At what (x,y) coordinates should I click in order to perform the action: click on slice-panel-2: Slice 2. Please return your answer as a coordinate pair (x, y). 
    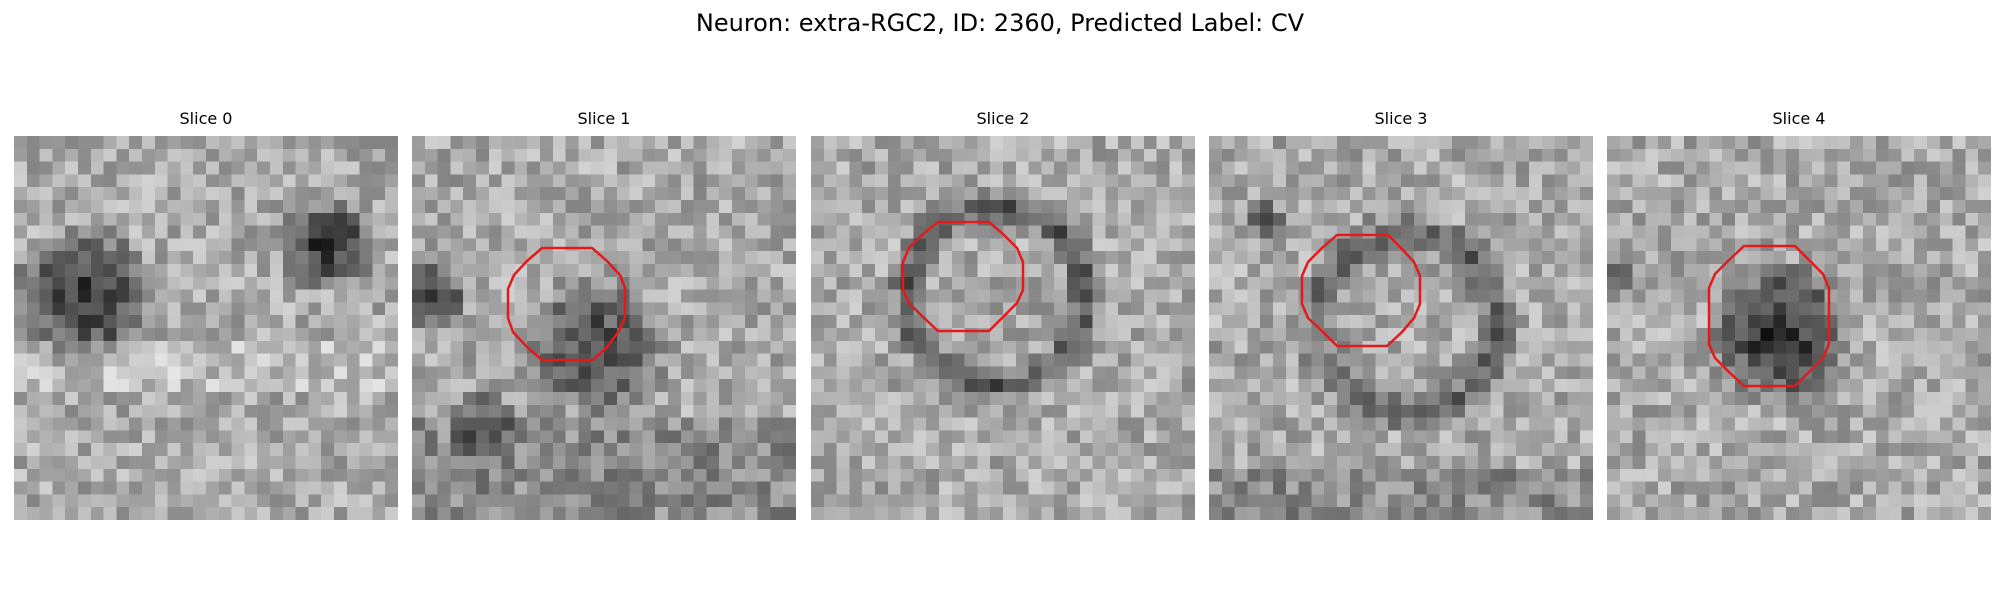
    Looking at the image, I should click on (1003, 314).